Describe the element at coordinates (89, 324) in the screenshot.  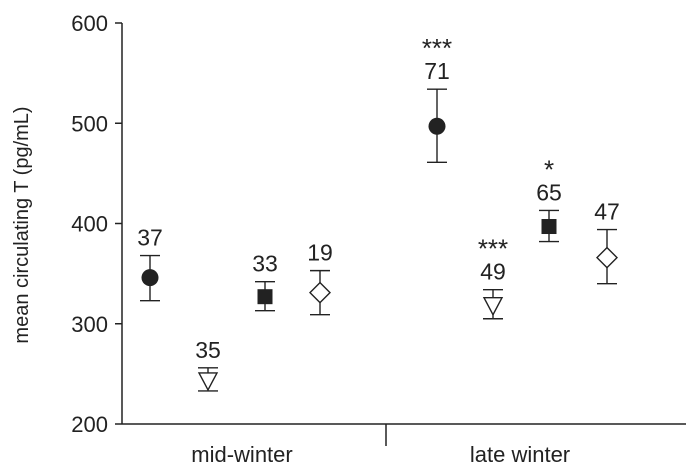
I see `y-tick-label: 300` at that location.